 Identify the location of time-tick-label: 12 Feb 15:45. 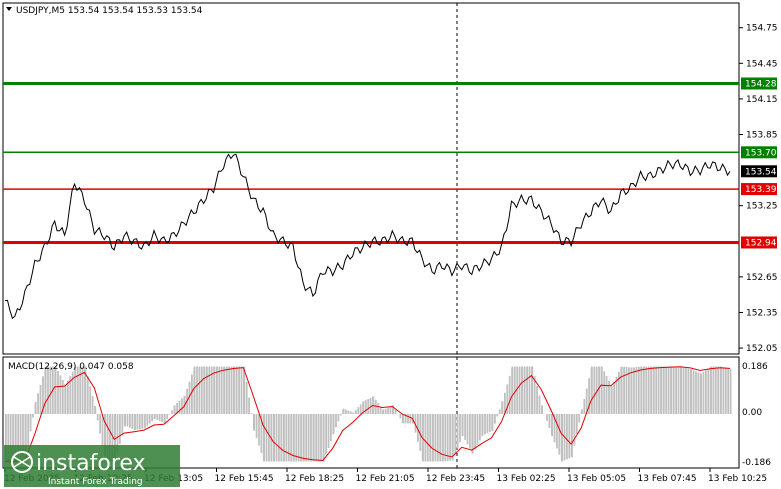
(244, 479).